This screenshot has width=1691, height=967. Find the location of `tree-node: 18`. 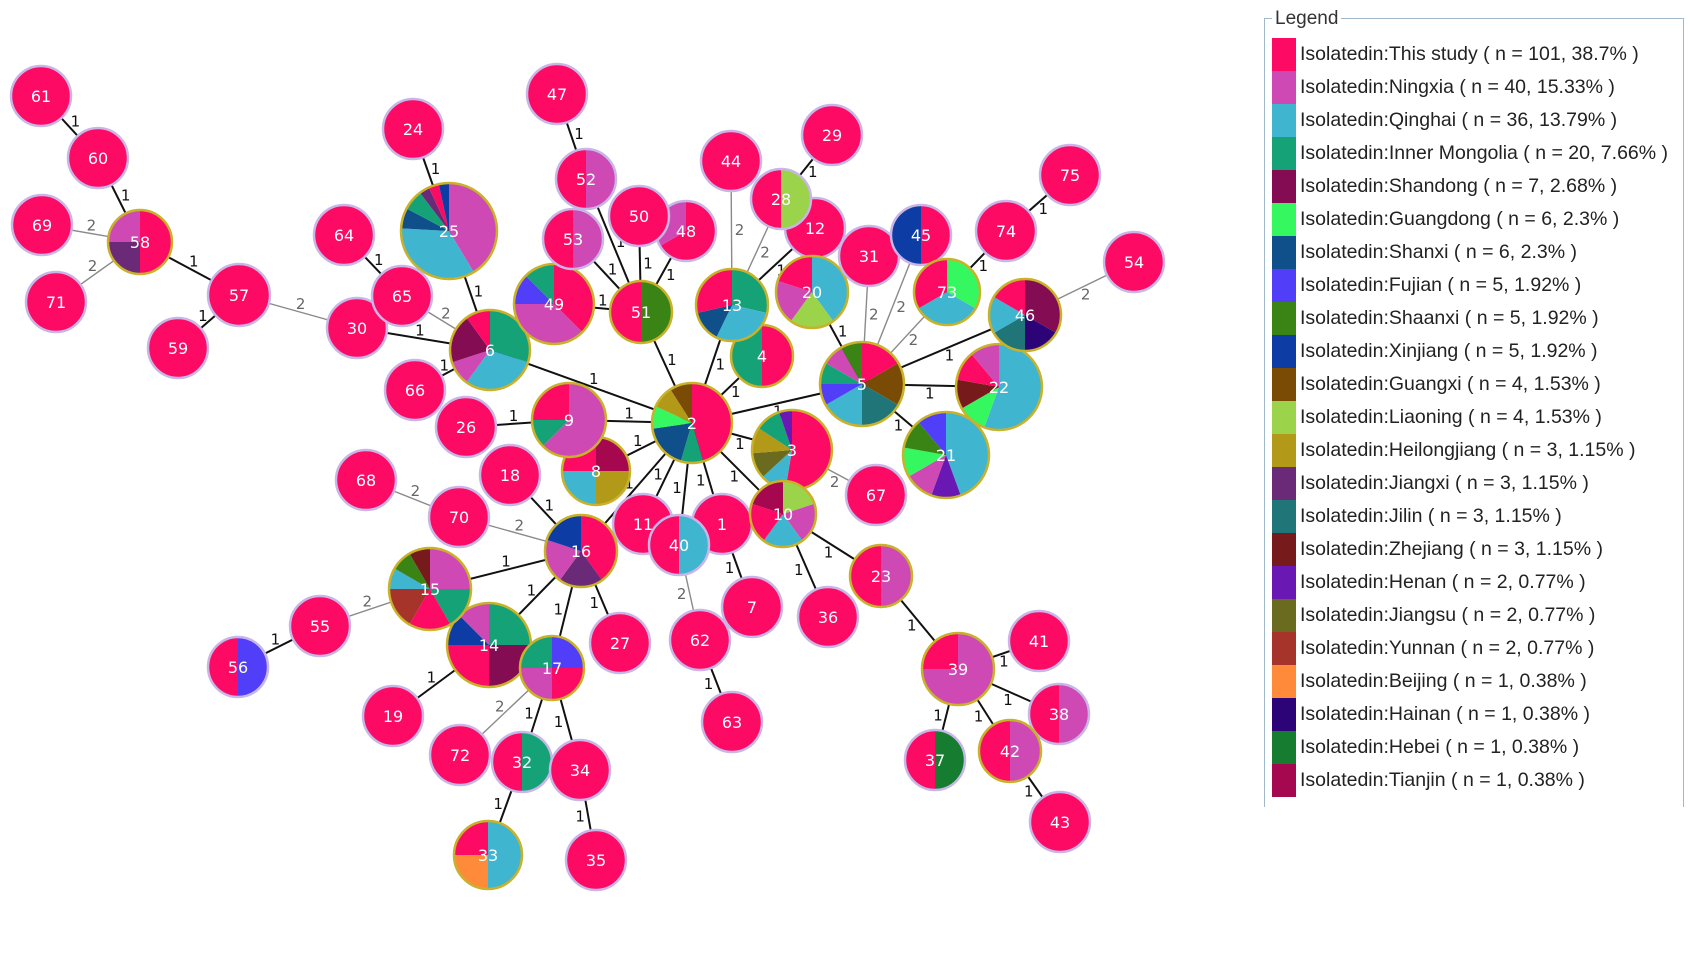

tree-node: 18 is located at coordinates (510, 475).